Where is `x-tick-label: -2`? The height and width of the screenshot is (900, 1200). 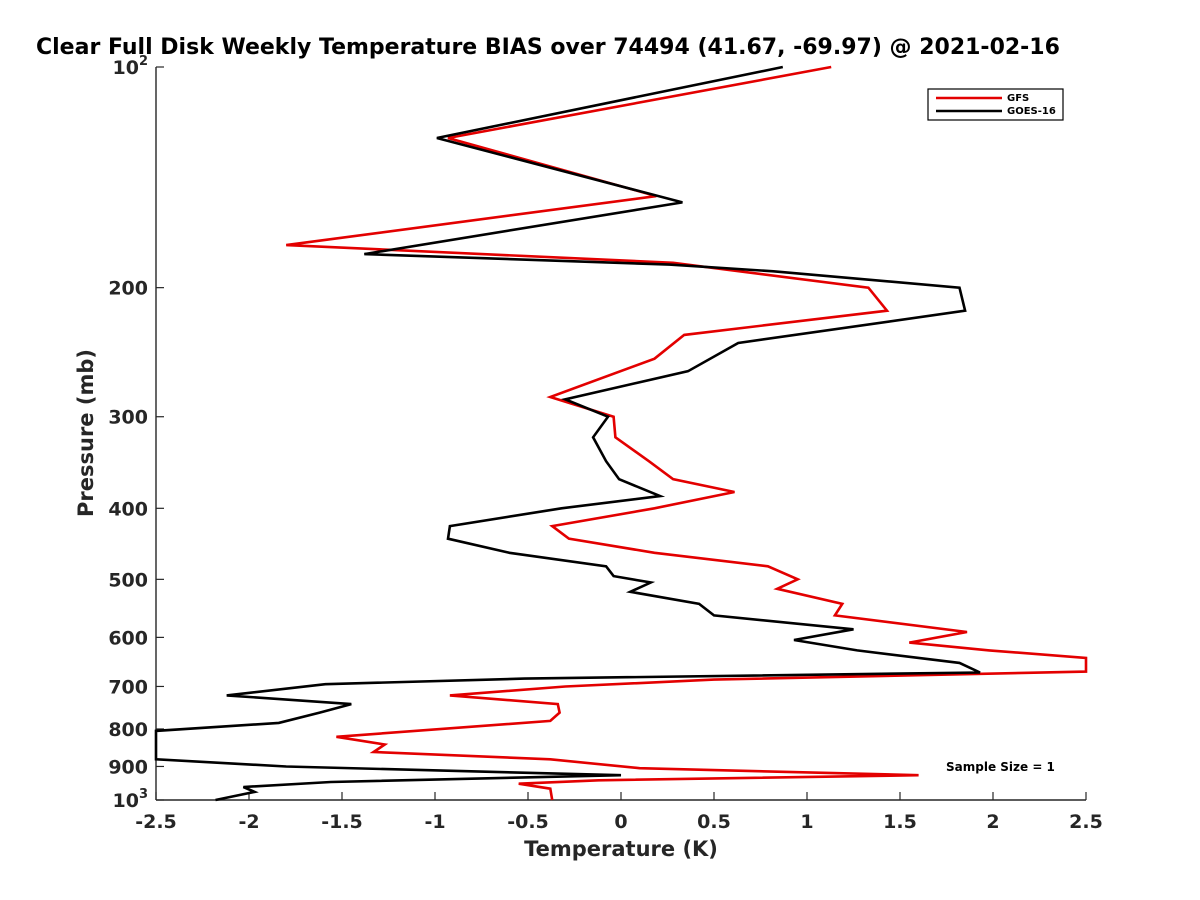 x-tick-label: -2 is located at coordinates (248, 822).